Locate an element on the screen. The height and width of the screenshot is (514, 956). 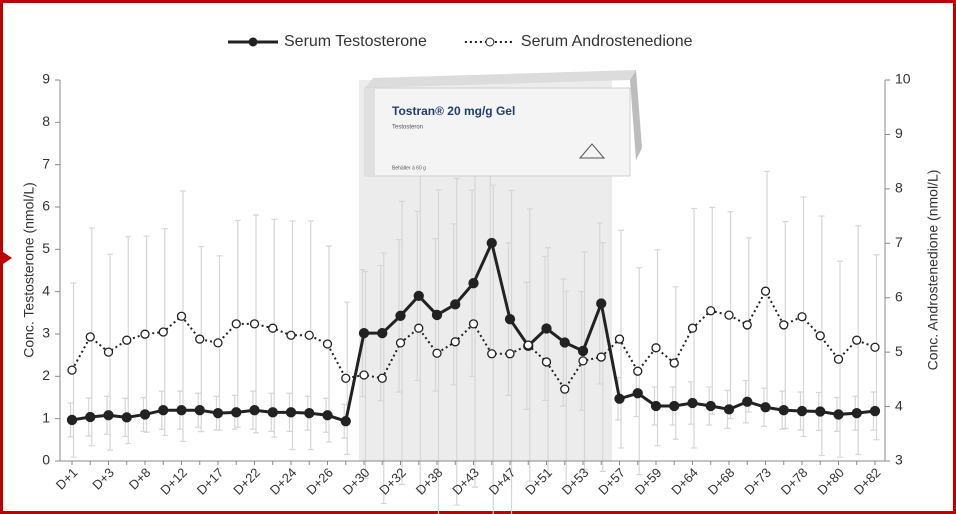
y-tick-label: 3 is located at coordinates (46, 333).